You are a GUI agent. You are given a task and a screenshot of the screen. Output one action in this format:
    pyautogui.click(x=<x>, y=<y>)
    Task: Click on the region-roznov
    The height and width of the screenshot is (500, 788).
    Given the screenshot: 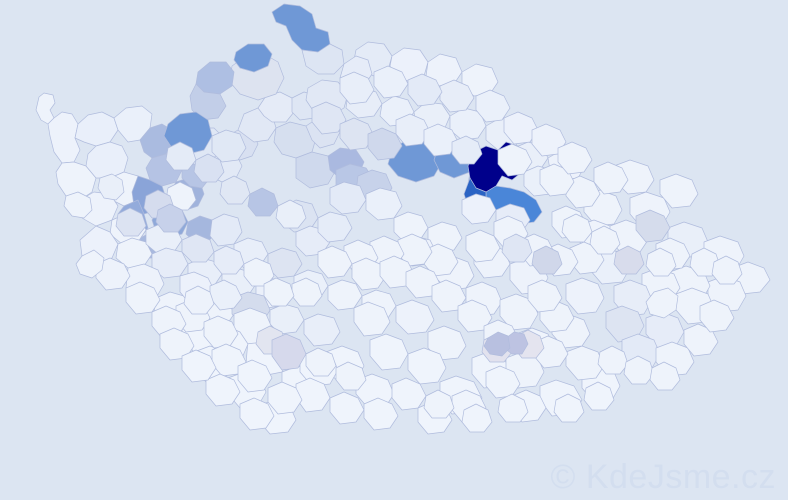 What is the action you would take?
    pyautogui.click(x=717, y=316)
    